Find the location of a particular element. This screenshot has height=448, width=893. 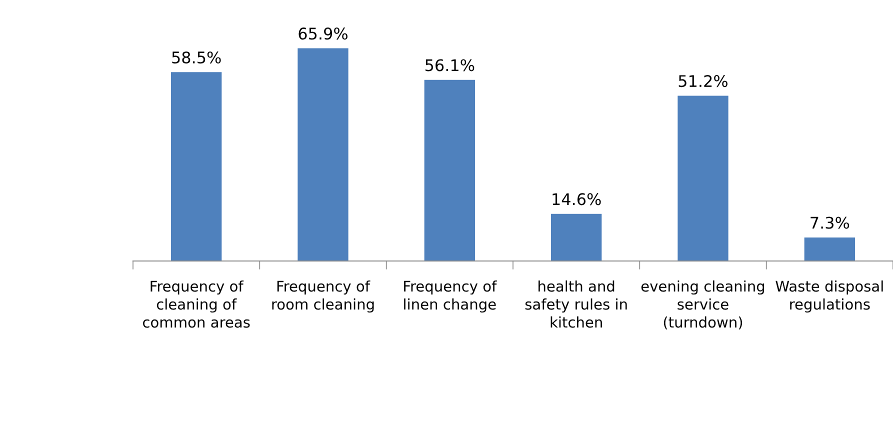

x-tick-label: Frequency of room cleaning is located at coordinates (323, 296).